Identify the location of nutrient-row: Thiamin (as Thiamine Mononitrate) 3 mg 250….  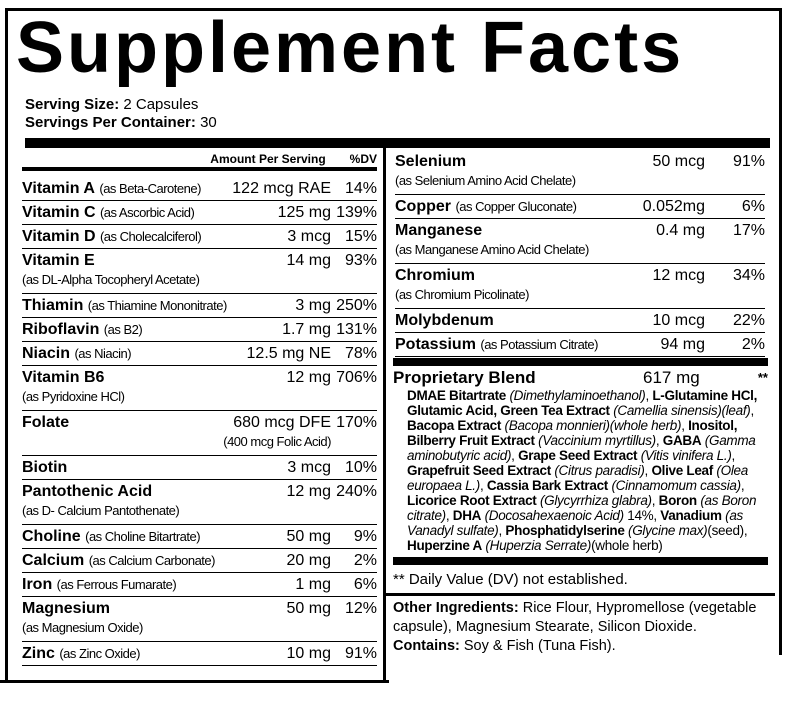
(199, 306).